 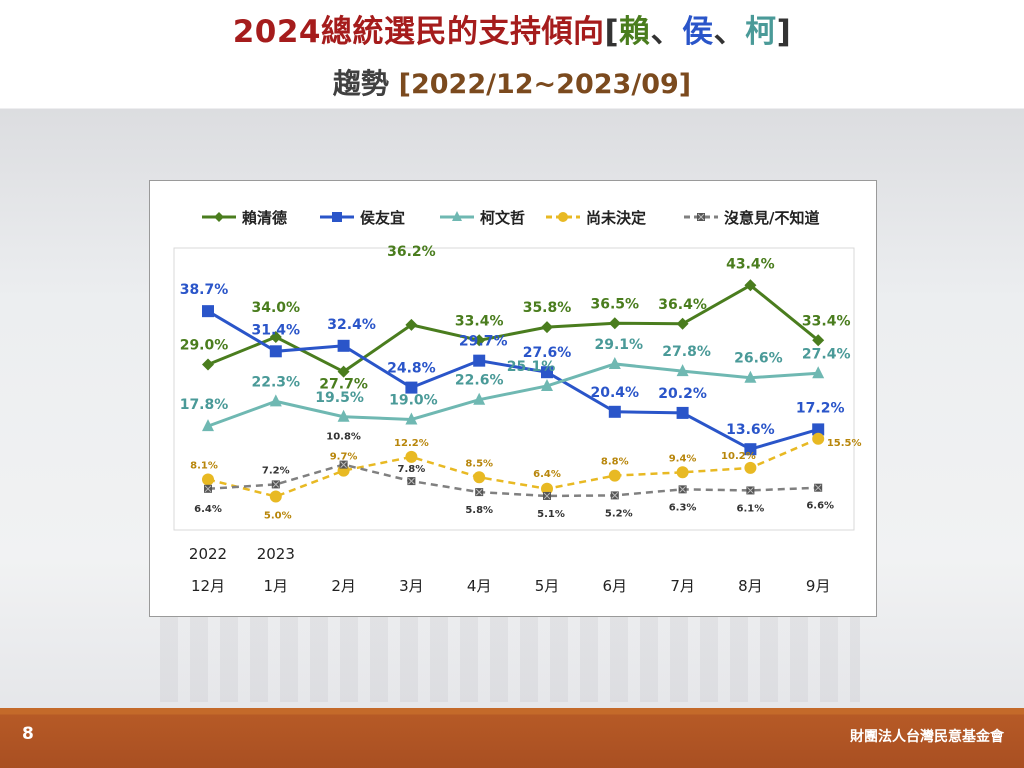 What do you see at coordinates (738, 456) in the screenshot?
I see `data-label-undecided: 10.2%` at bounding box center [738, 456].